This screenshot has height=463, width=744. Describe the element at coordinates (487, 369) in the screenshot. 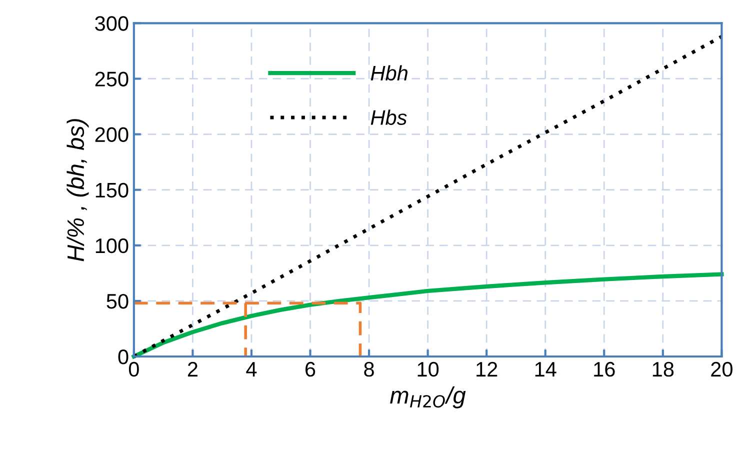

I see `x-tick-label: 12` at that location.